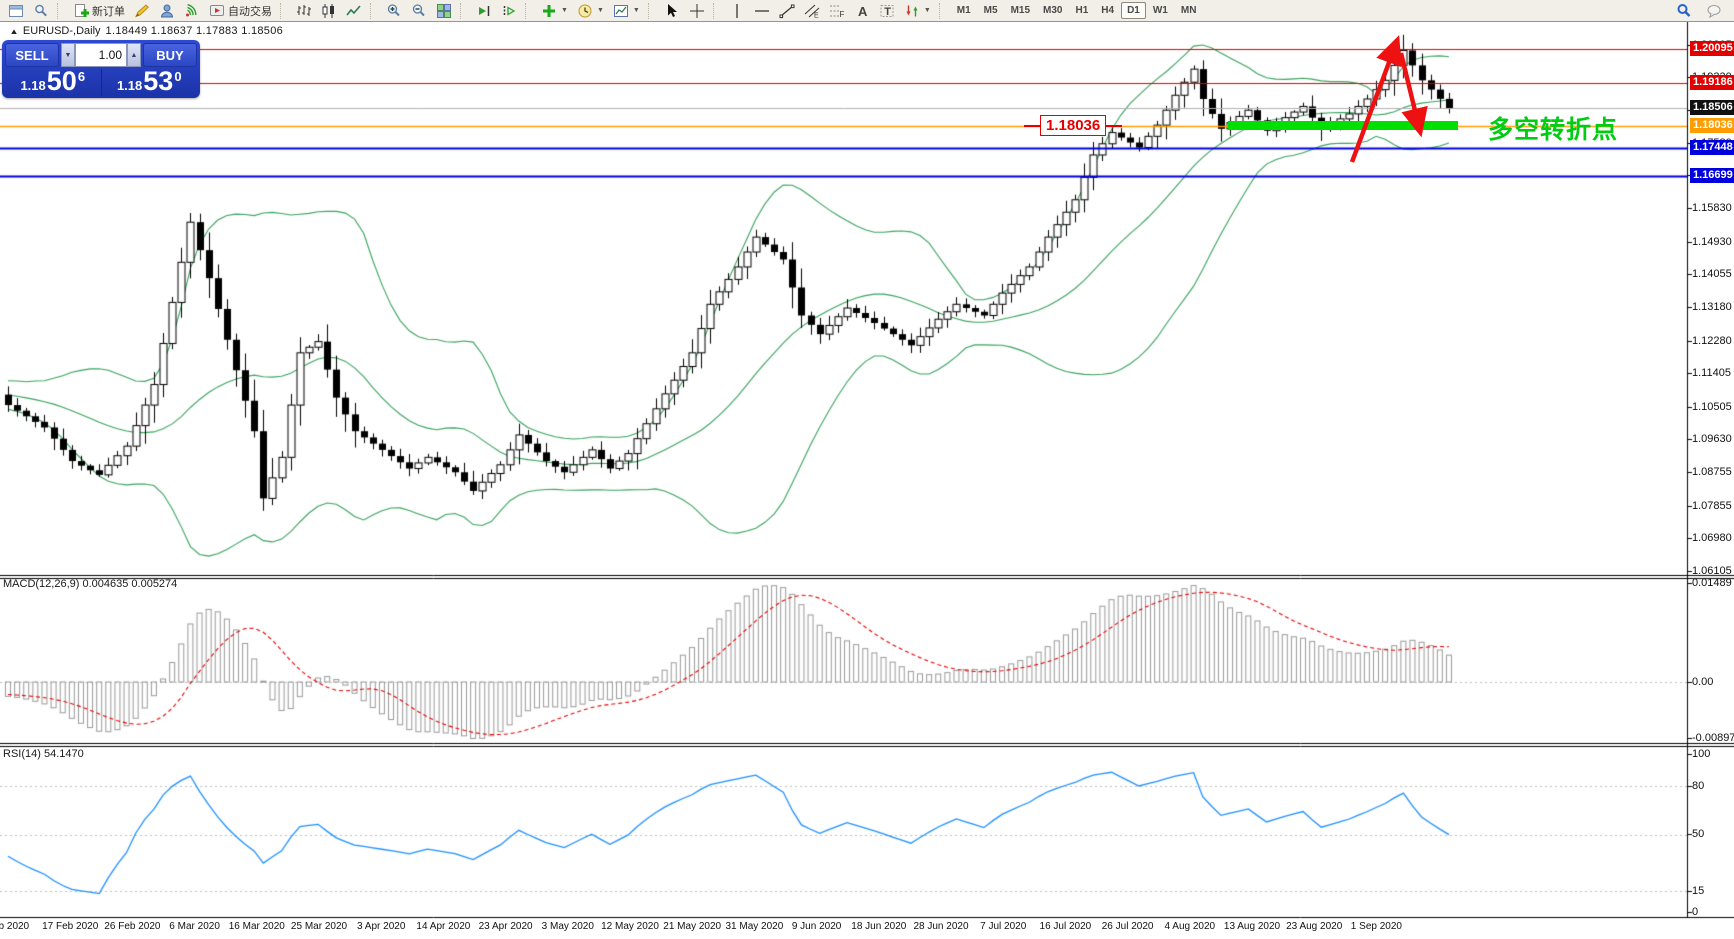  What do you see at coordinates (1712, 538) in the screenshot?
I see `price-tick-label: 1.06980` at bounding box center [1712, 538].